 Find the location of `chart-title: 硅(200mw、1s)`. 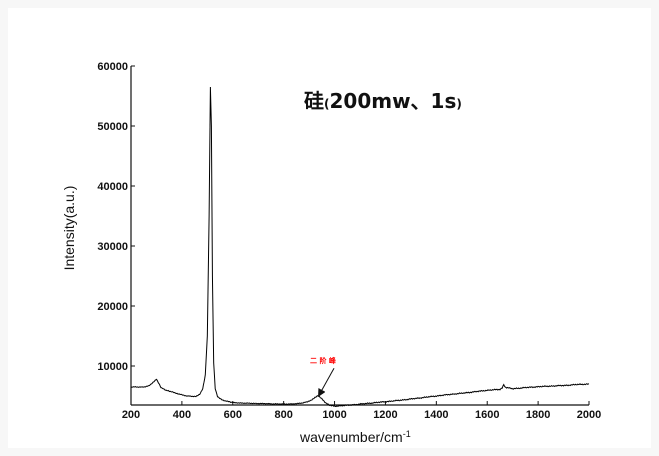

chart-title: 硅(200mw、1s) is located at coordinates (383, 101).